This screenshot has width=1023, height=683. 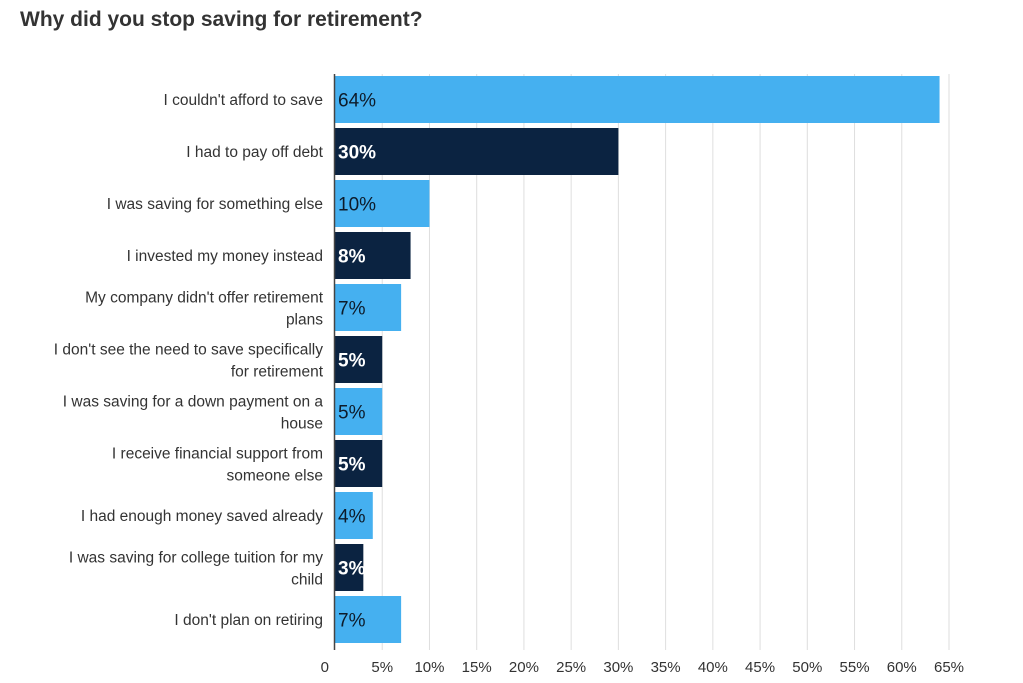 I want to click on value-labels: 64% 30% 10% 8% 7% 5% 5% 5% 4% 3% 7%, so click(x=357, y=361).